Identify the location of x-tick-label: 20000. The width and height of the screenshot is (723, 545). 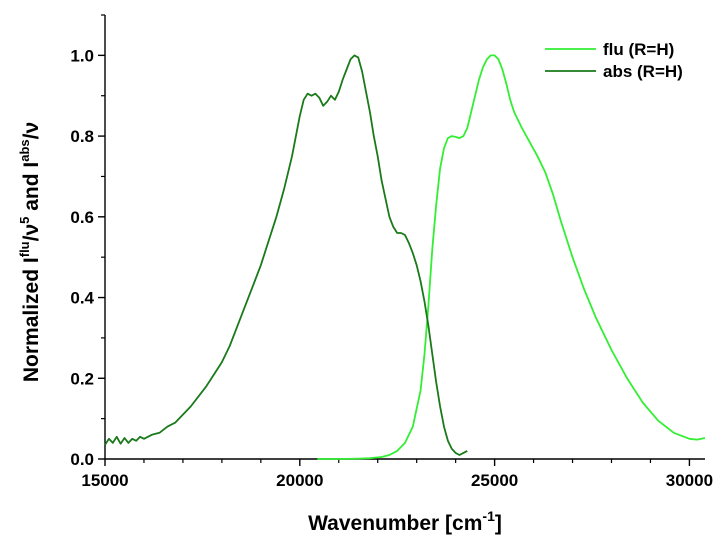
(299, 480).